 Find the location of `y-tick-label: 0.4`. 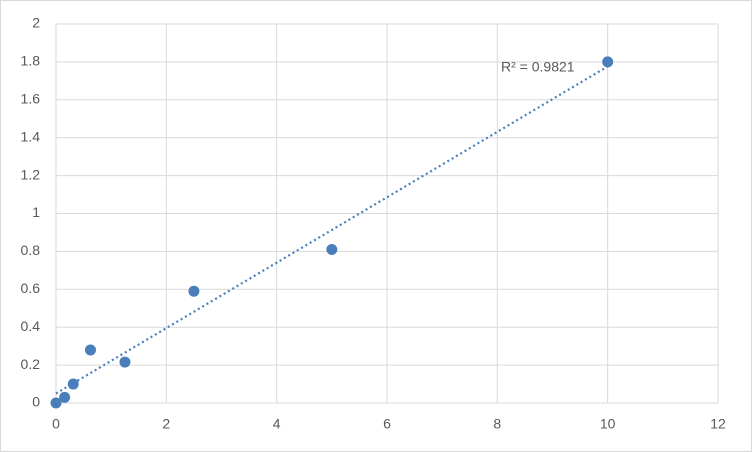

y-tick-label: 0.4 is located at coordinates (31, 326).